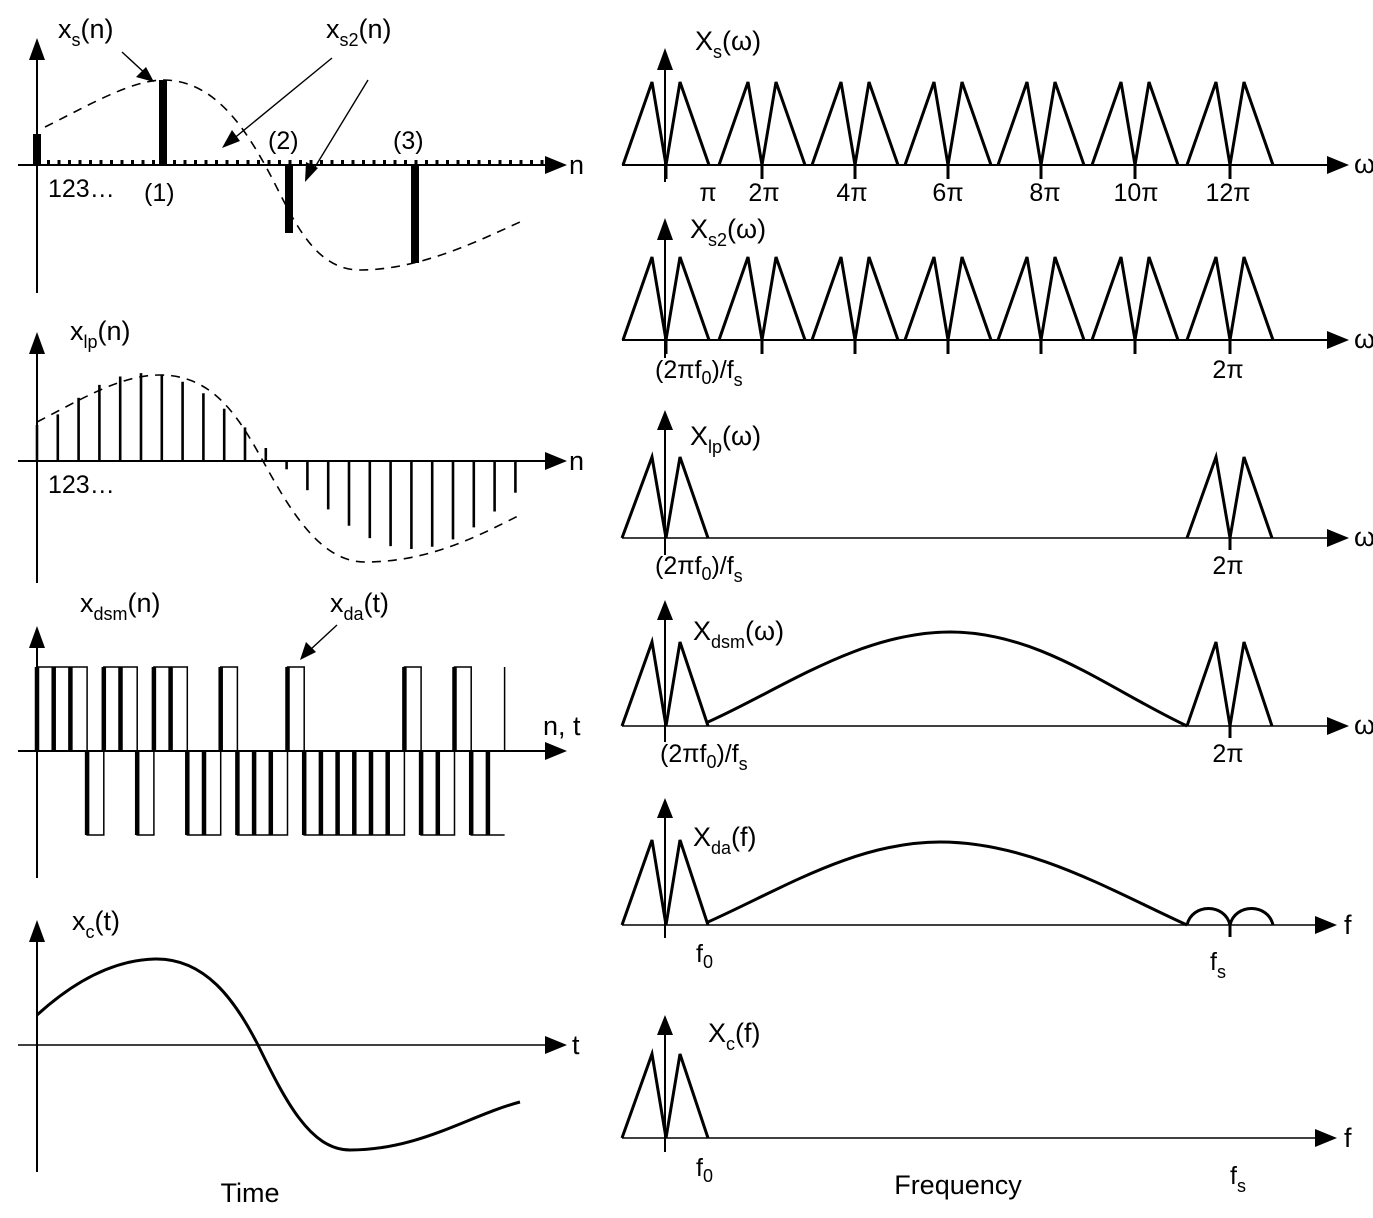 The width and height of the screenshot is (1373, 1218). What do you see at coordinates (1363, 537) in the screenshot?
I see `Xlp-axis-label: ω` at bounding box center [1363, 537].